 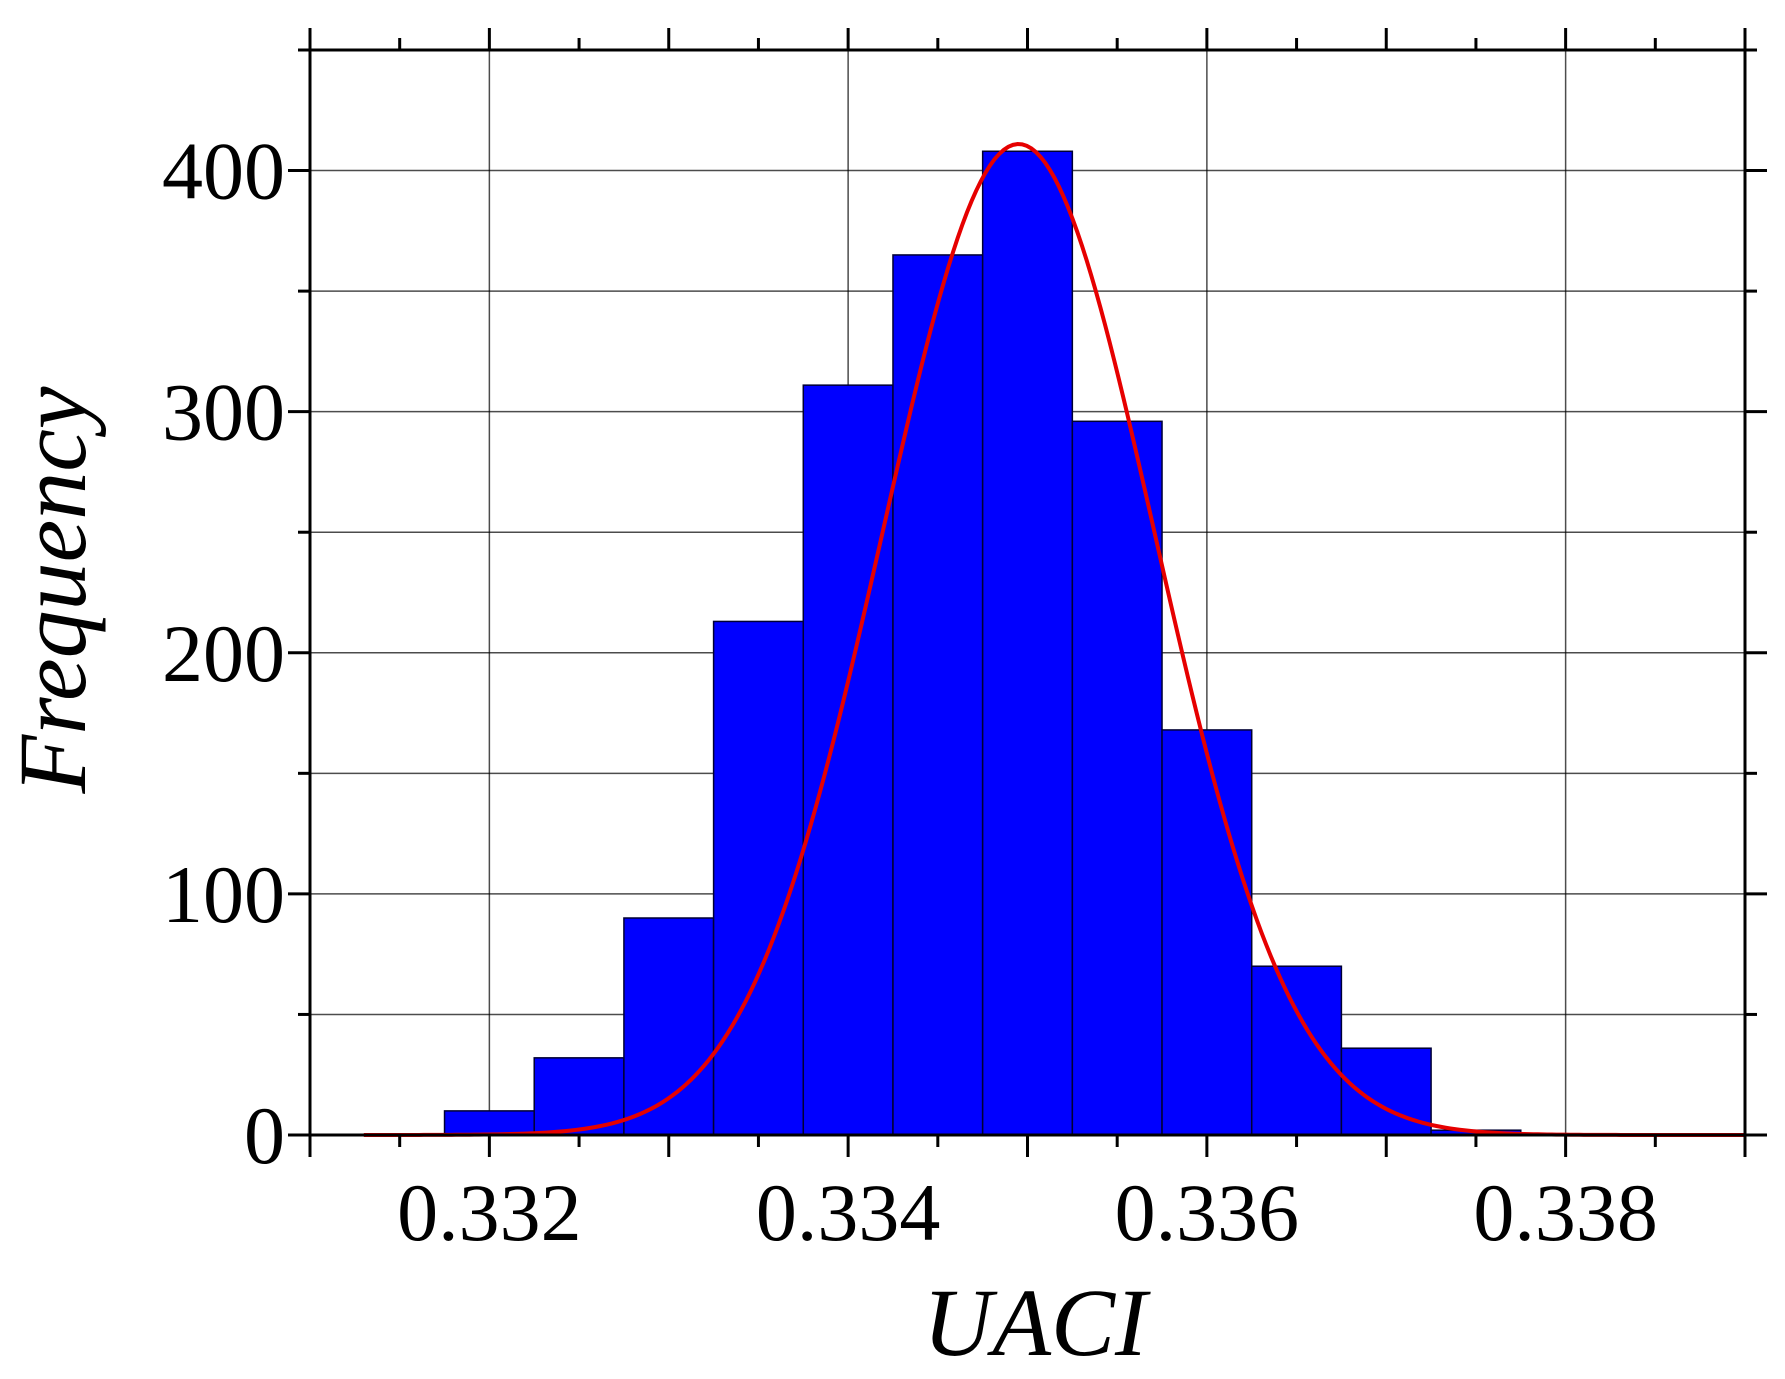 What do you see at coordinates (1207, 1212) in the screenshot?
I see `x-tick-label: 0.336` at bounding box center [1207, 1212].